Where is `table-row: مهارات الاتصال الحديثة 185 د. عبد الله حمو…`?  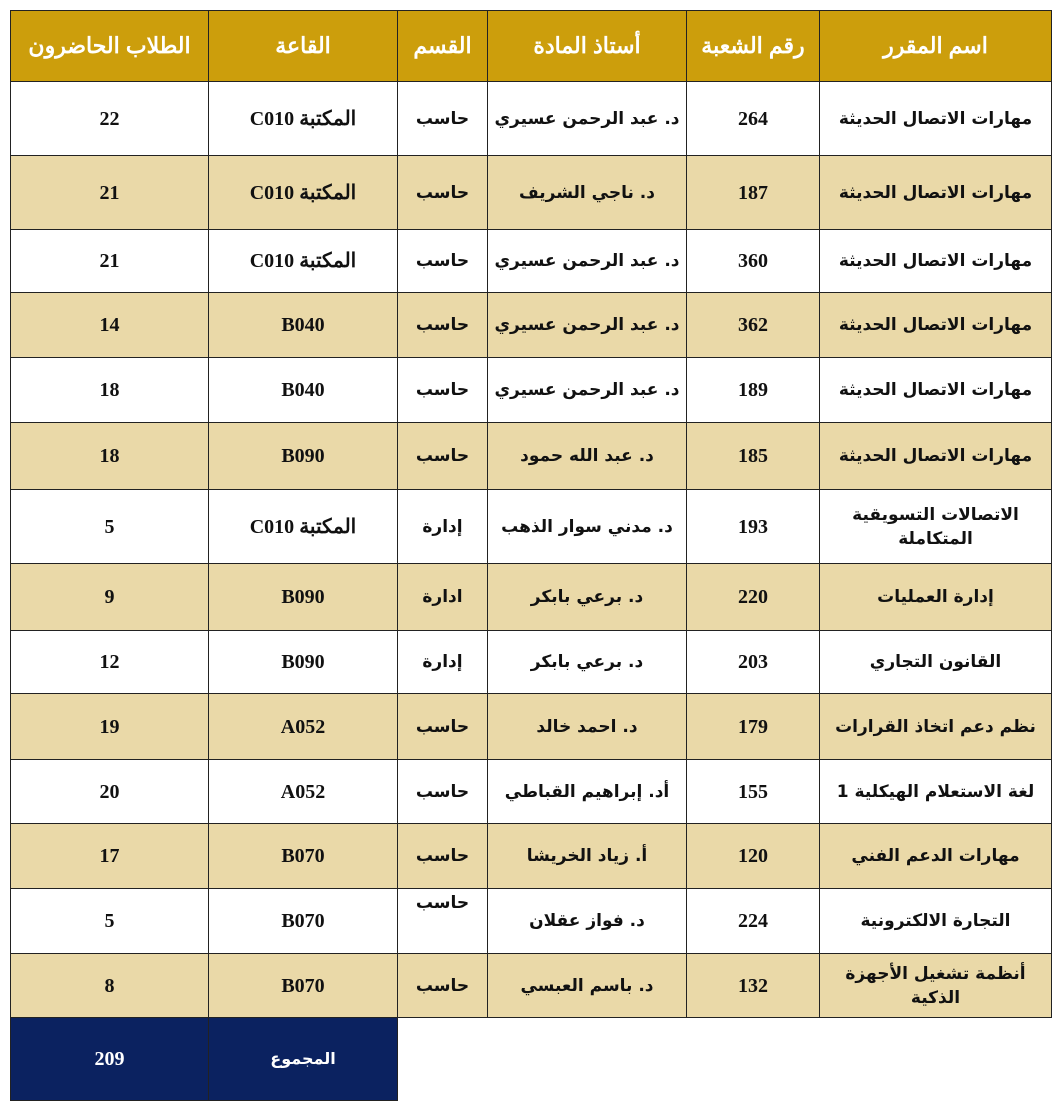
table-row: مهارات الاتصال الحديثة 185 د. عبد الله حمو… is located at coordinates (531, 456).